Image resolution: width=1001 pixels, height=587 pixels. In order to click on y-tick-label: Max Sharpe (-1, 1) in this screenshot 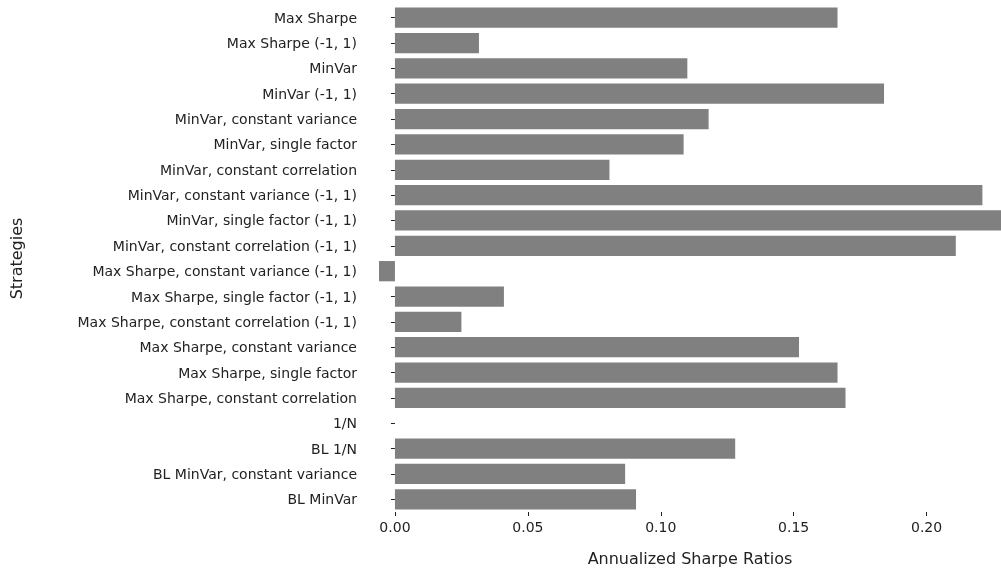, I will do `click(291, 43)`.